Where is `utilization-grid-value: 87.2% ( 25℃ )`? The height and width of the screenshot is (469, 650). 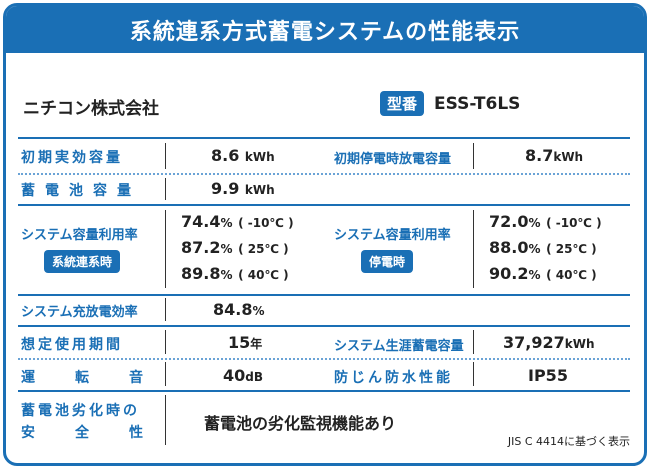
utilization-grid-value: 87.2% ( 25℃ ) is located at coordinates (235, 247).